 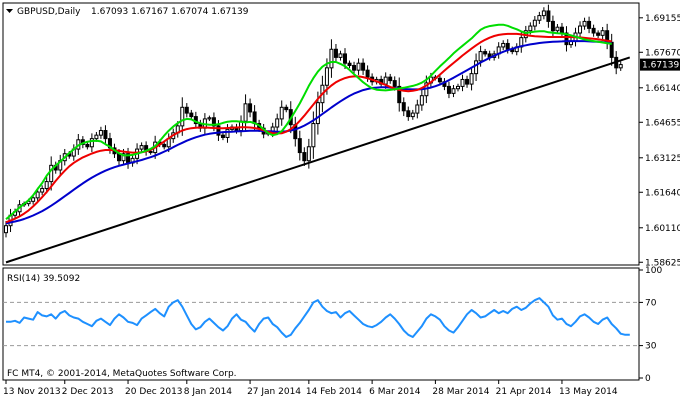 I want to click on price-axis-label: 1.60110, so click(x=662, y=229).